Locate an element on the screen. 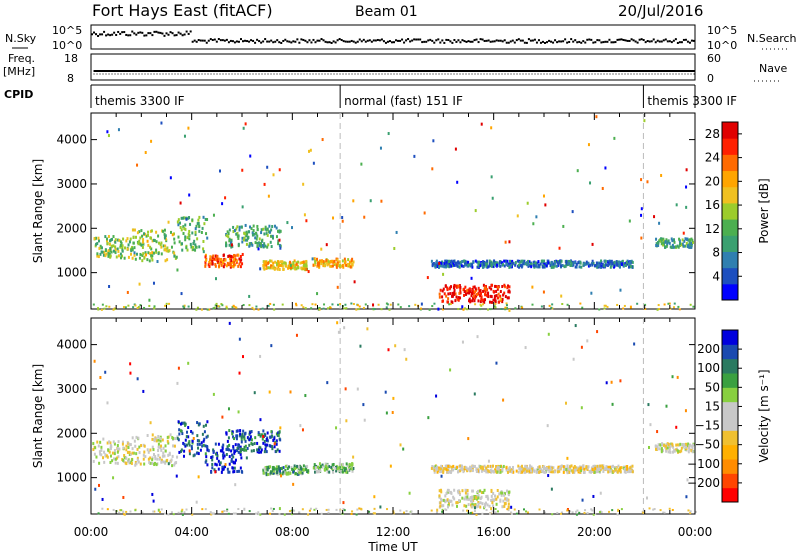 This screenshot has width=800, height=554. x-tick-label: 00:00 is located at coordinates (695, 532).